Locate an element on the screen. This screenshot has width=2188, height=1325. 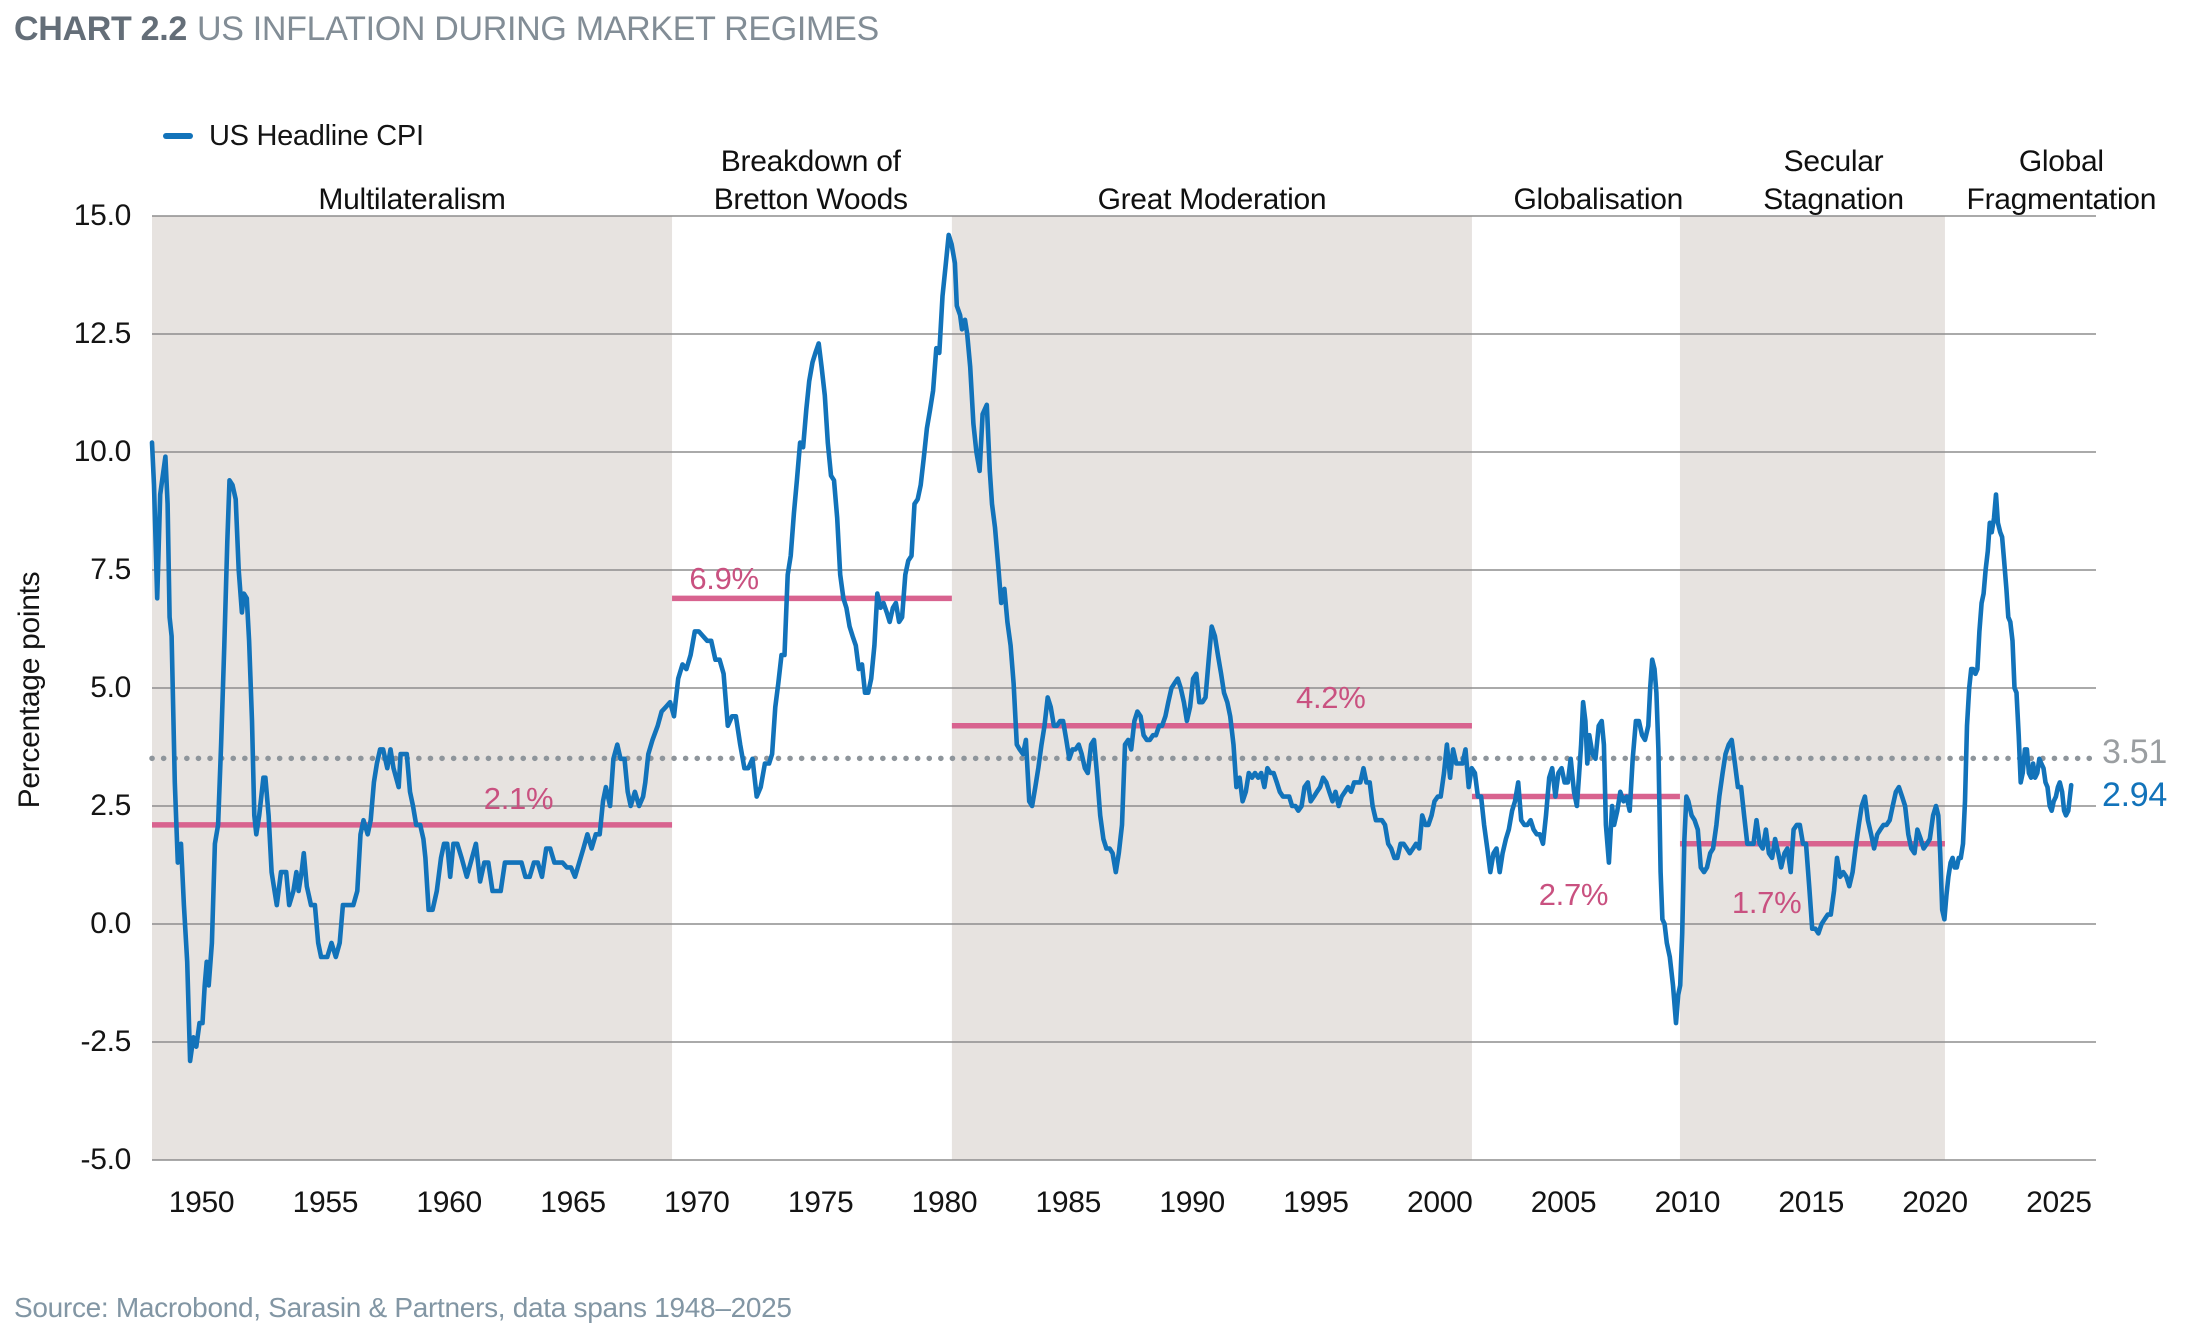
regime-average-label: 6.9% is located at coordinates (724, 579).